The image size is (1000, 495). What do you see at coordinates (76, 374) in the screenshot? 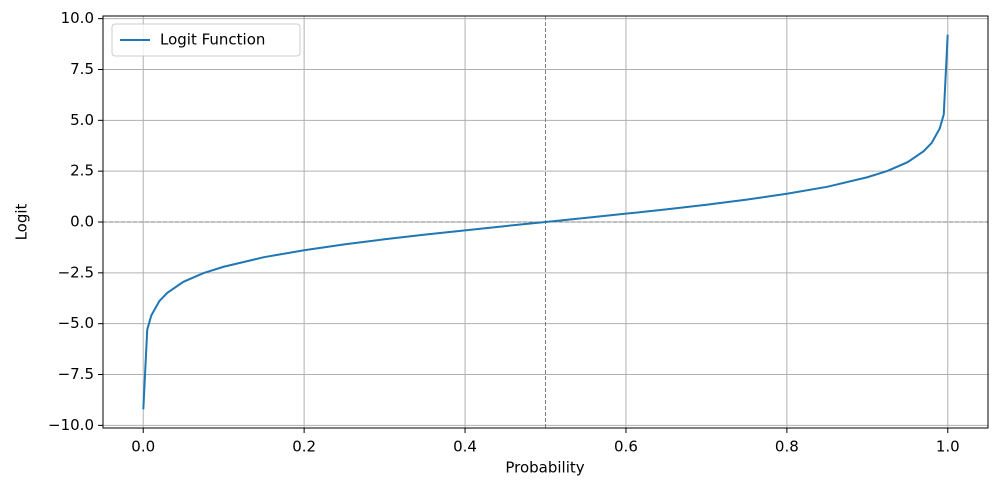
I see `y-tick-label: −7.5` at bounding box center [76, 374].